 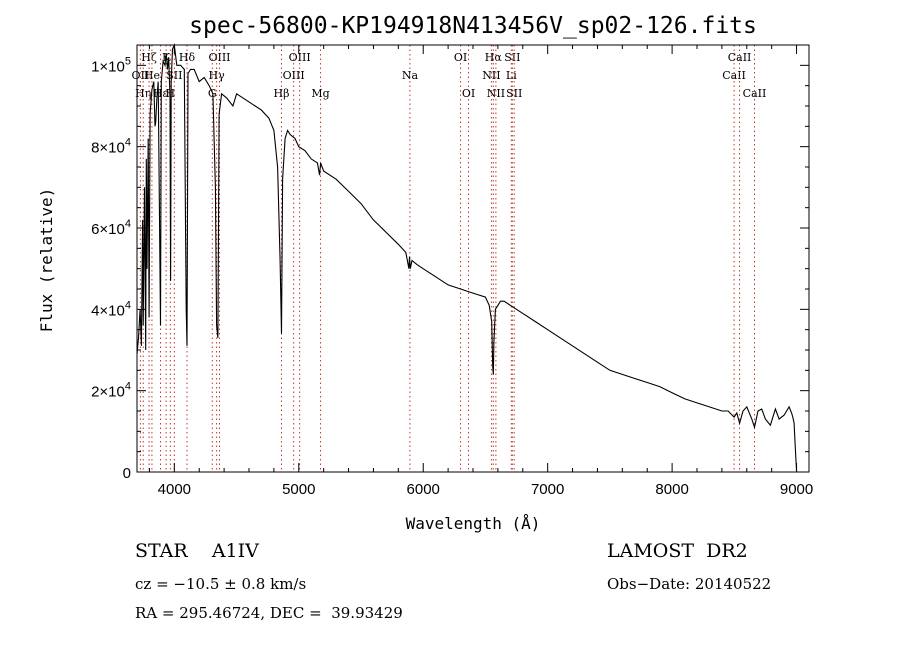 I want to click on y-tick-label: 6×10⁴, so click(x=111, y=228).